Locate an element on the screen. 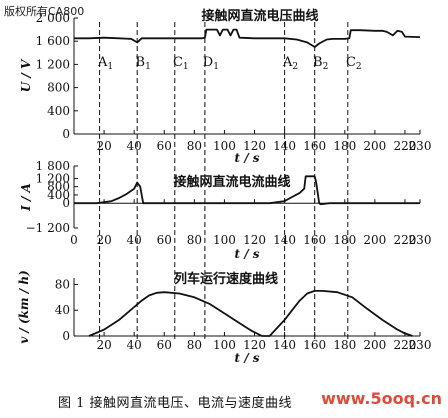  y-tick-label-1: 1 200 is located at coordinates (53, 64).